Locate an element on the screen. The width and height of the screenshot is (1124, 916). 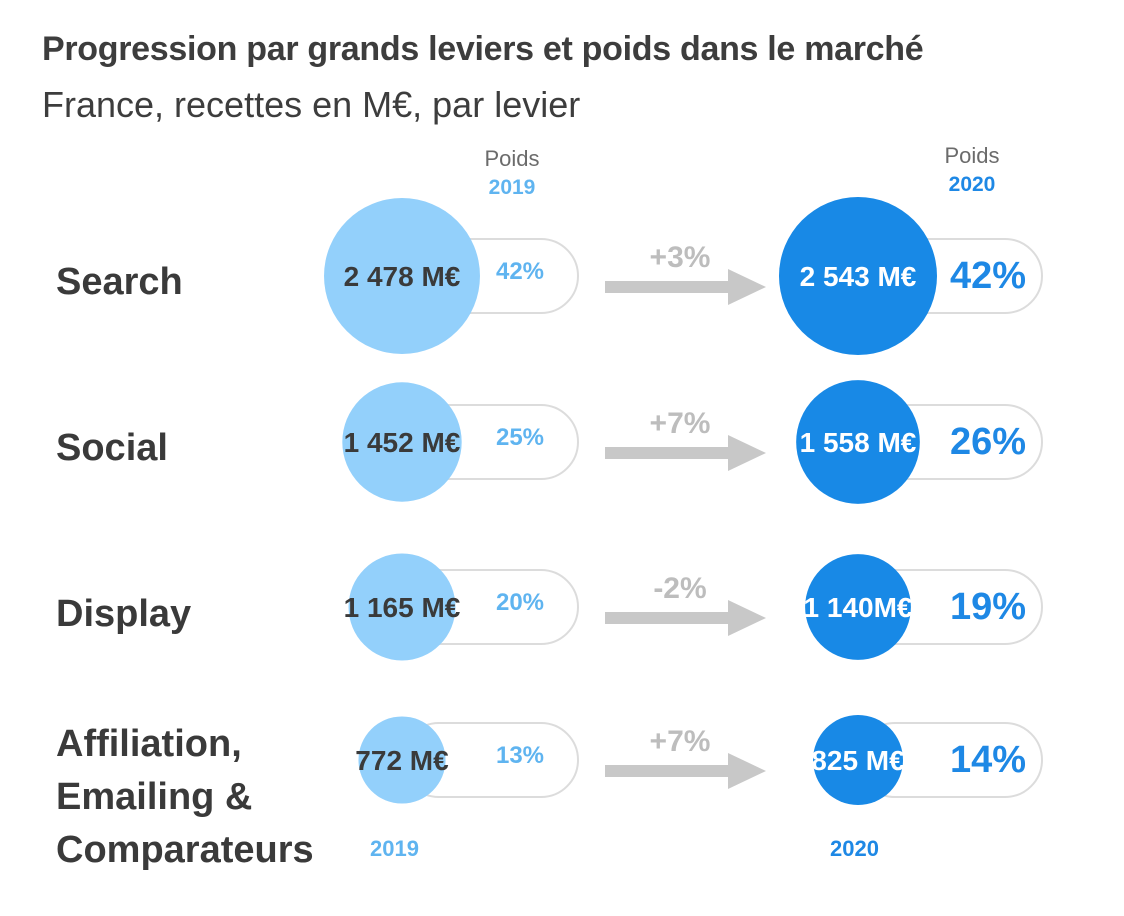
row-label: Social is located at coordinates (112, 448).